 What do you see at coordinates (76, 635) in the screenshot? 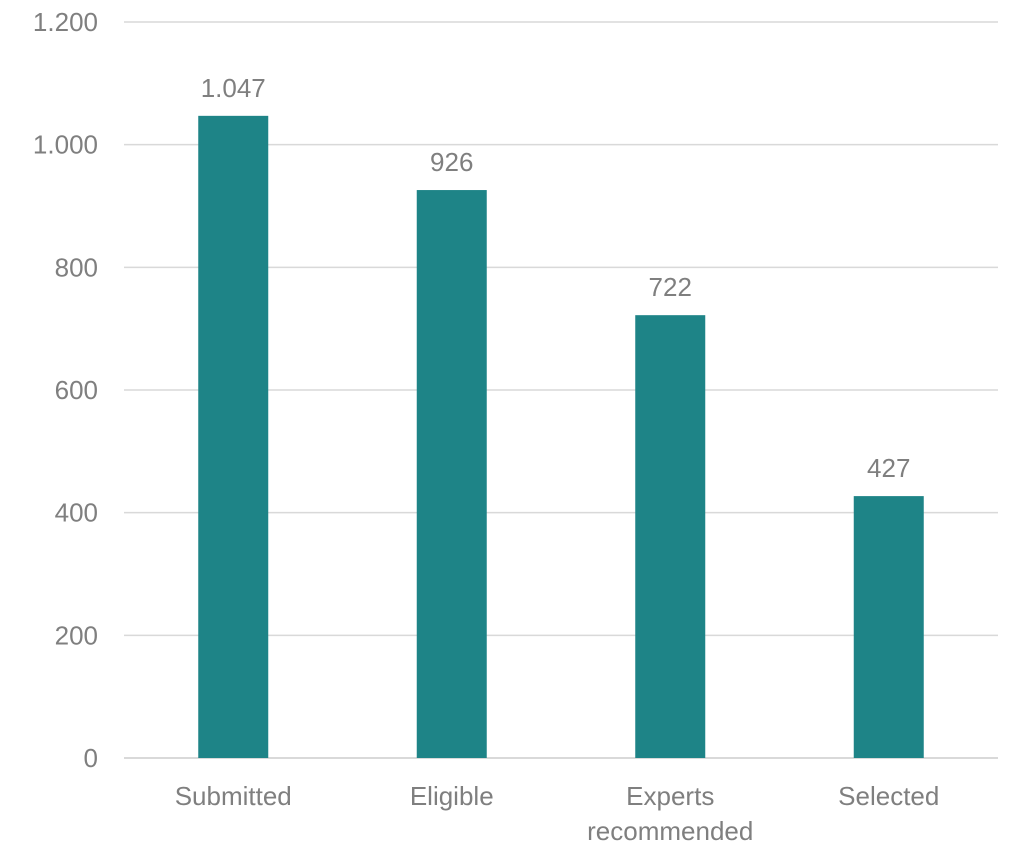
I see `y-tick-label: 200` at bounding box center [76, 635].